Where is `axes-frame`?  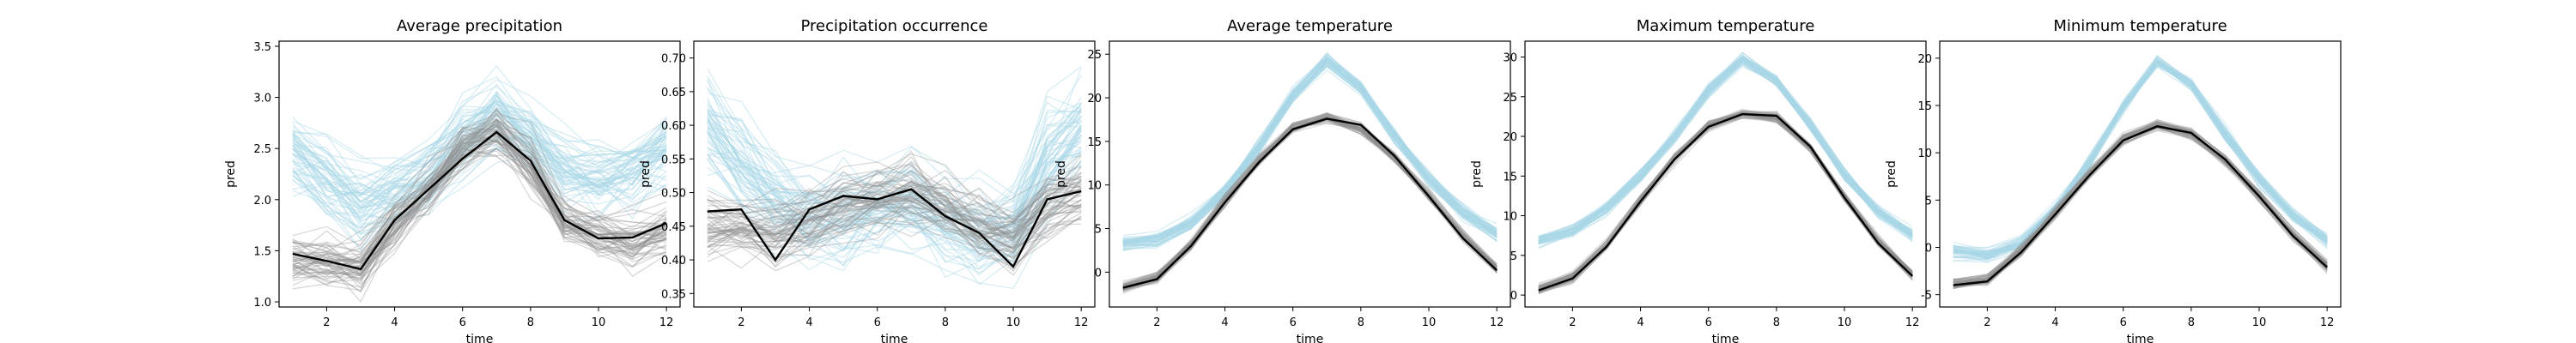
axes-frame is located at coordinates (479, 174).